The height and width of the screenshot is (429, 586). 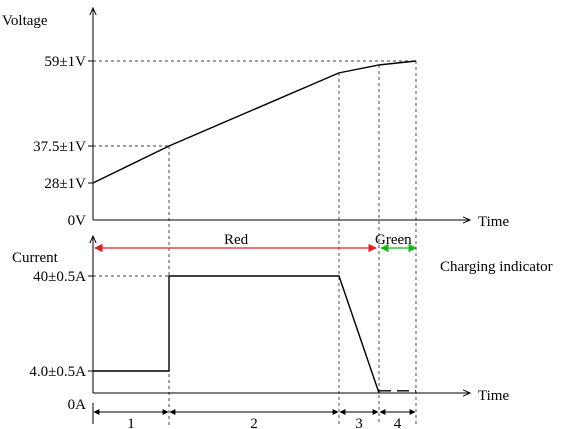 I want to click on current-axis-label: Current, so click(x=35, y=258).